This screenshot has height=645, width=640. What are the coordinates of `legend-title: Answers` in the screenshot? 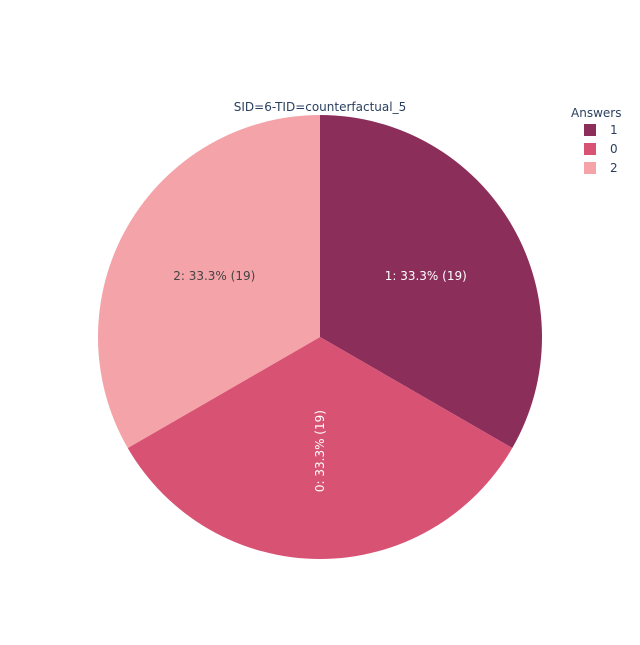 It's located at (596, 113).